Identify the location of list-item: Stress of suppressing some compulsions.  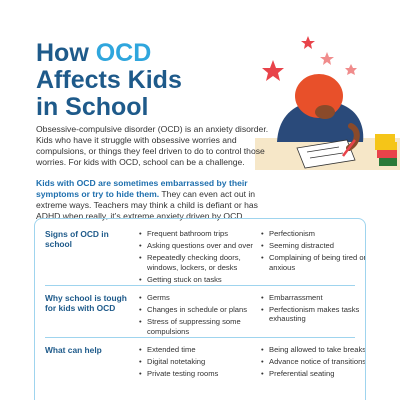
(198, 326).